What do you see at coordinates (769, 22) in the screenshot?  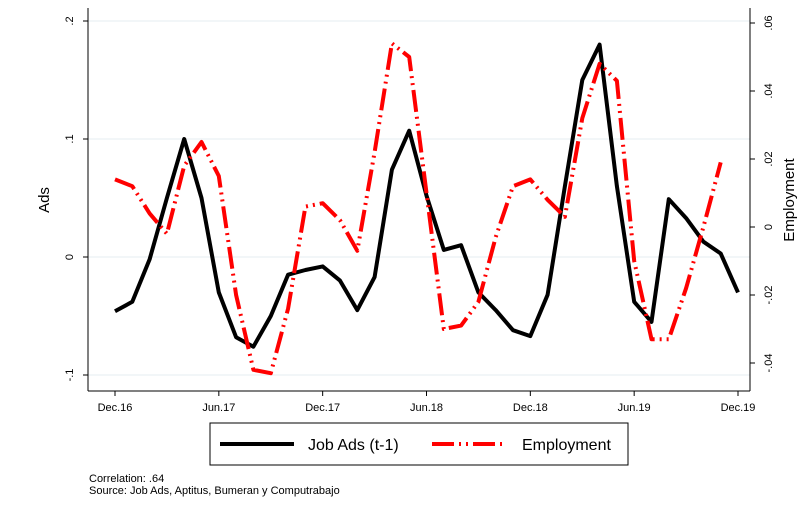 I see `y2-tick-label: .06` at bounding box center [769, 22].